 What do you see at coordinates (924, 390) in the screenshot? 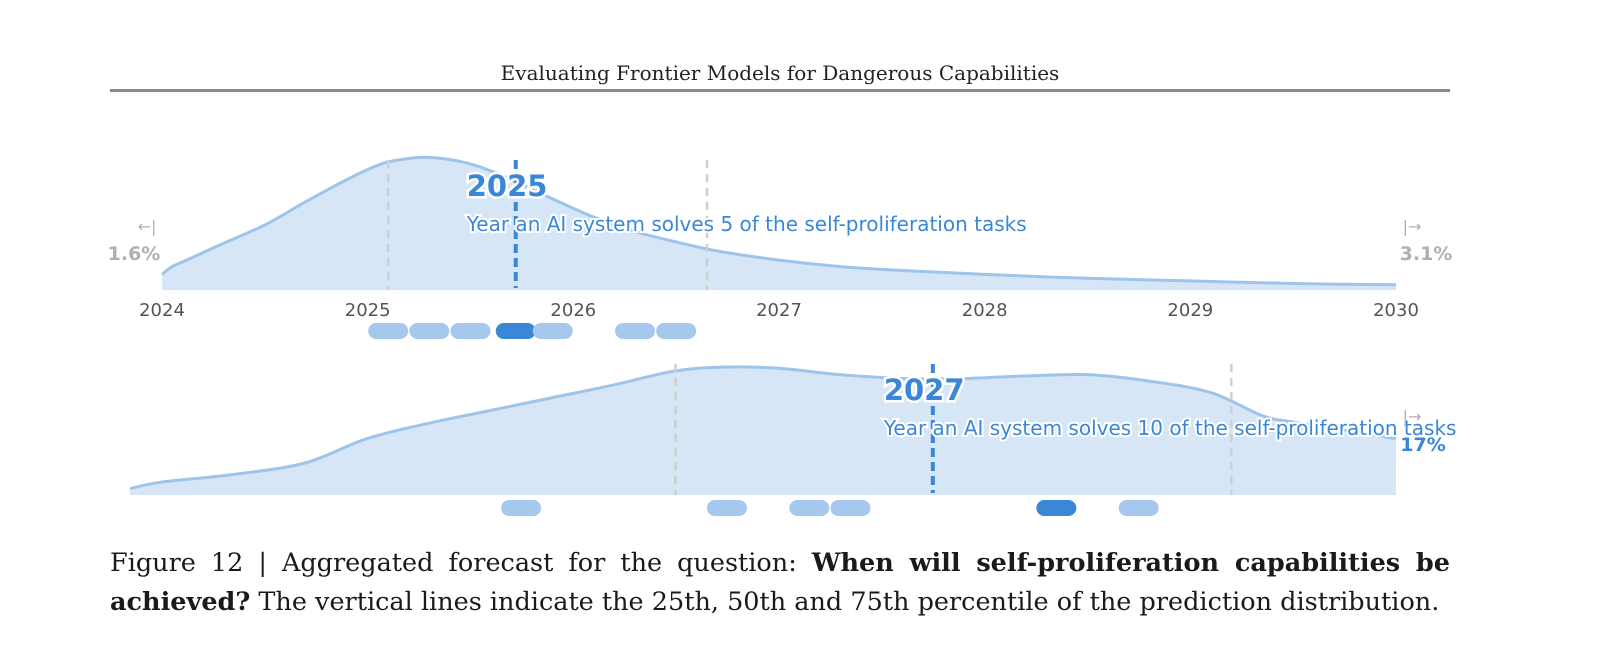
I see `median-year-label: 2027` at bounding box center [924, 390].